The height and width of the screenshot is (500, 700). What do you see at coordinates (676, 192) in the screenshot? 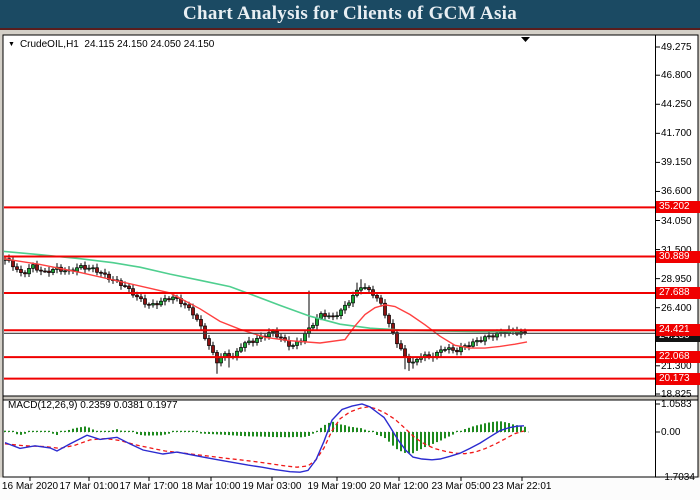
I see `price-axis-tick: 36.600` at bounding box center [676, 192].